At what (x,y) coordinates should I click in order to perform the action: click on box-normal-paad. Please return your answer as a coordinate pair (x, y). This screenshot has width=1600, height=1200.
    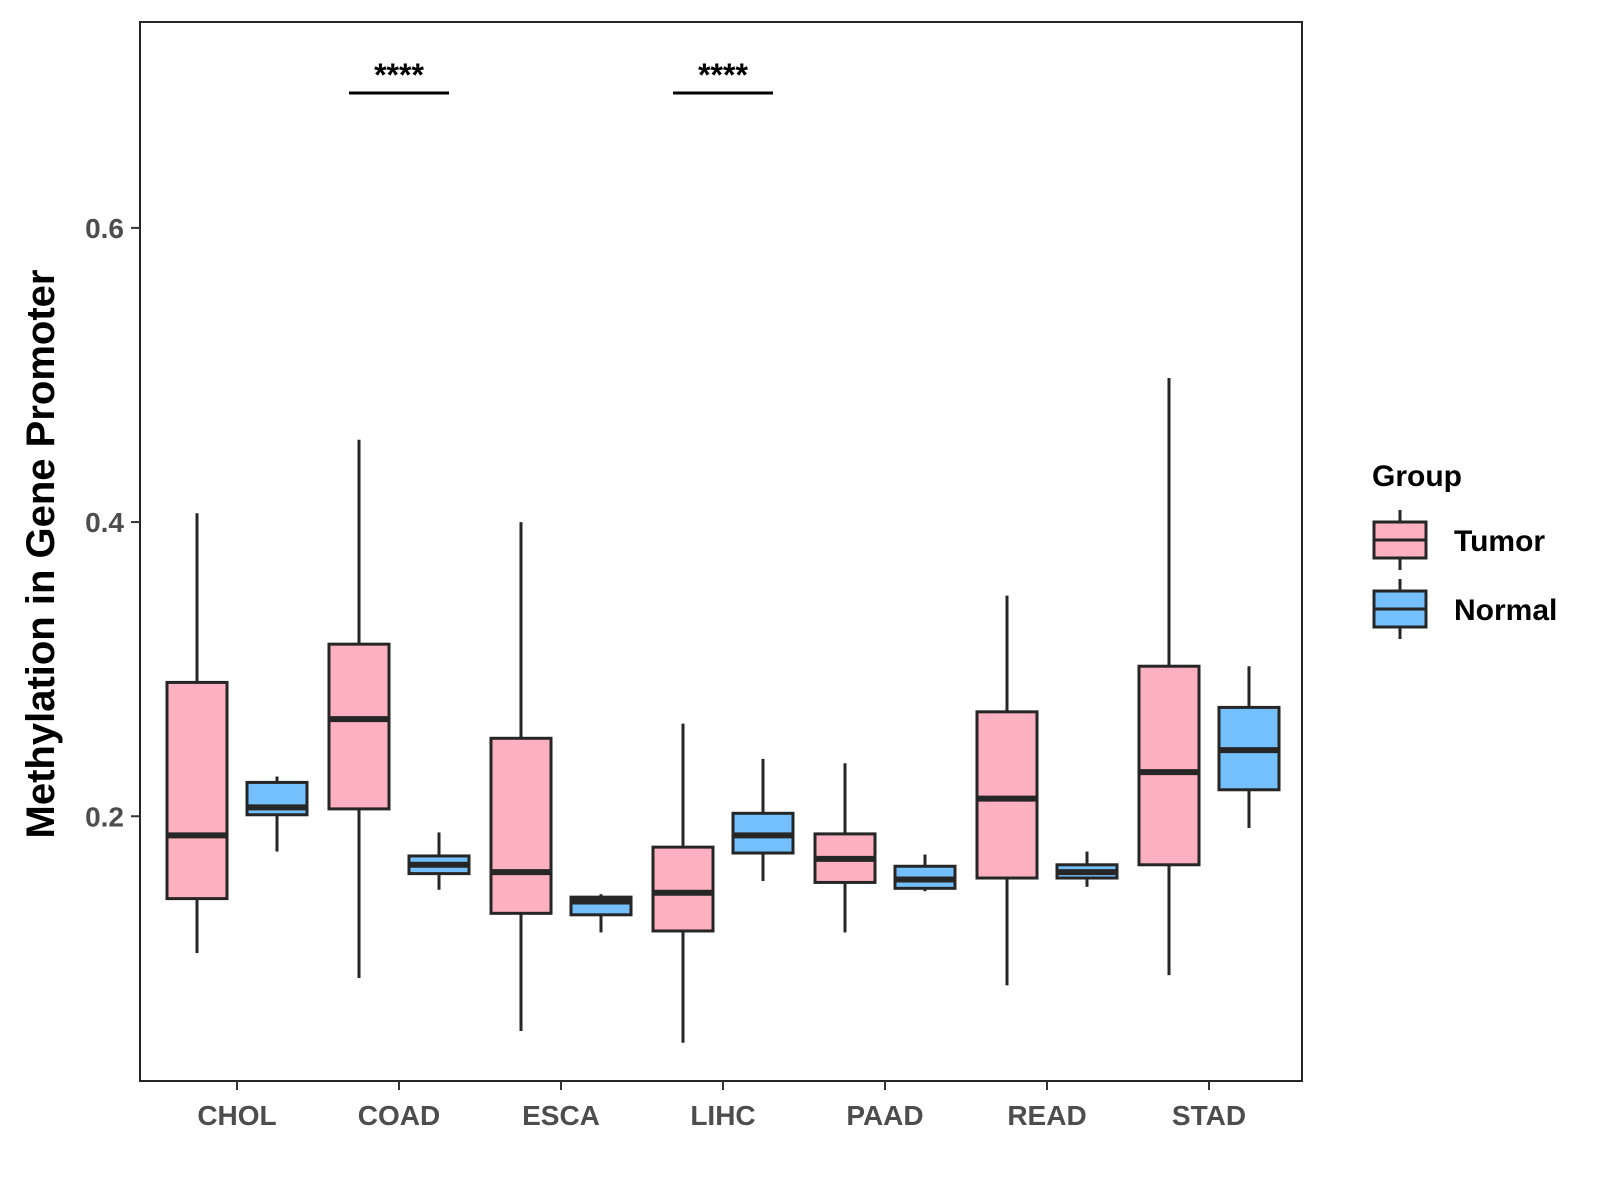
    Looking at the image, I should click on (925, 873).